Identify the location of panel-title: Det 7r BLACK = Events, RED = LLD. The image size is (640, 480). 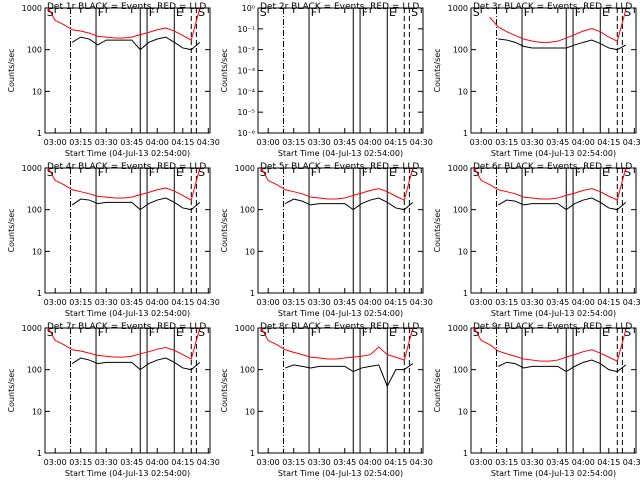
(126, 327).